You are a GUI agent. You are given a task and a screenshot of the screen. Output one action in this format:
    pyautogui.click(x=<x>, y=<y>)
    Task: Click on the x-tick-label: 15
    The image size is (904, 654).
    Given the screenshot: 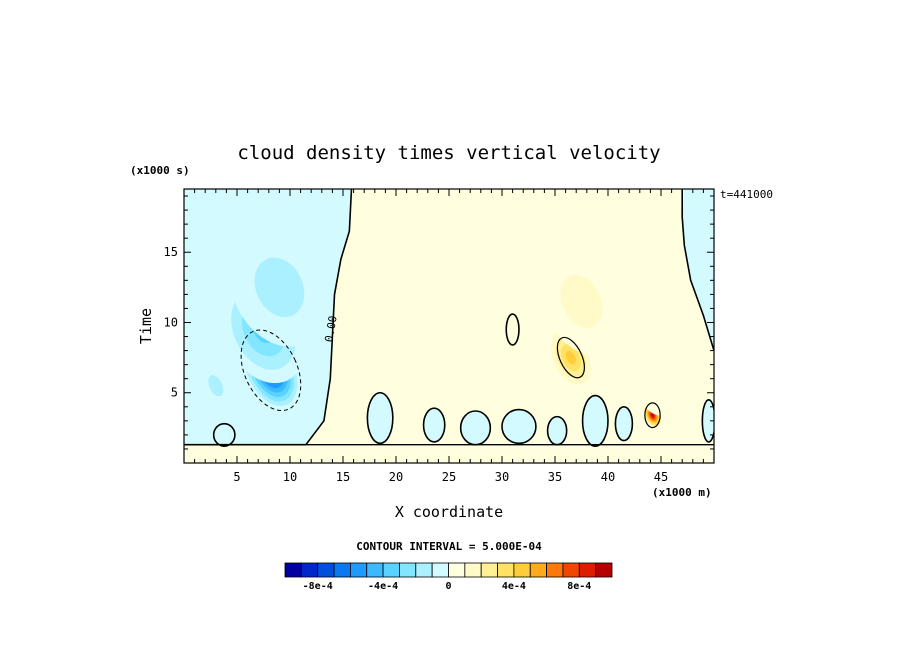 What is the action you would take?
    pyautogui.click(x=343, y=477)
    